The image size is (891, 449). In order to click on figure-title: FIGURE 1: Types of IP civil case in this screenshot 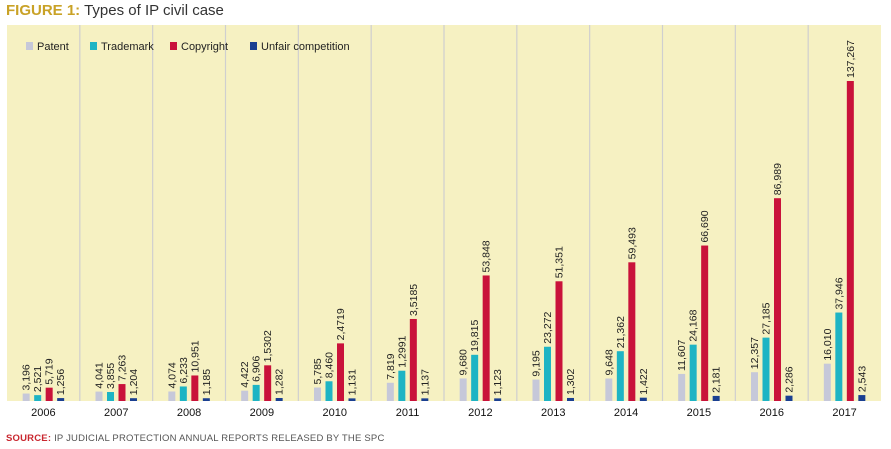, I will do `click(115, 11)`.